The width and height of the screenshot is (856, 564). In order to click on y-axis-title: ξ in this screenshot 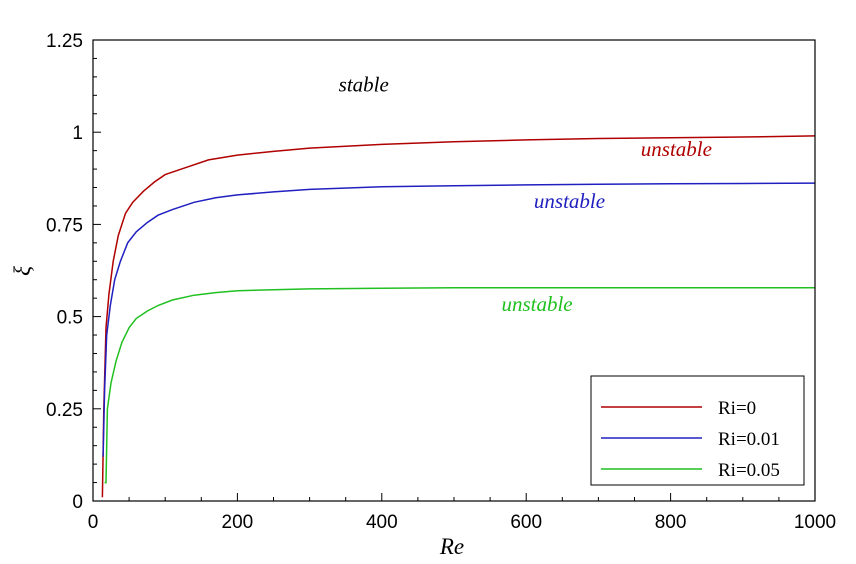, I will do `click(22, 271)`.